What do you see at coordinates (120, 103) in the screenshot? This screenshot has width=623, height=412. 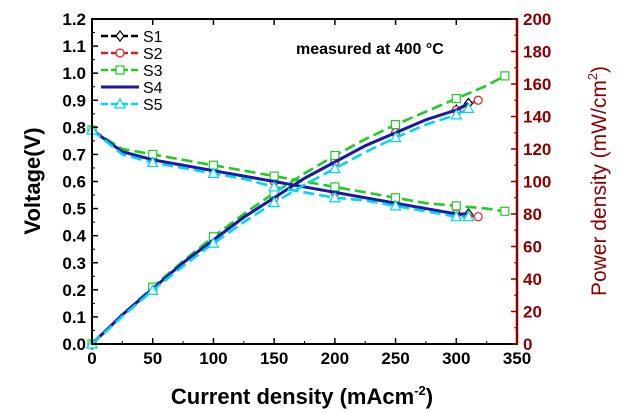 I see `legend-marker-s5` at bounding box center [120, 103].